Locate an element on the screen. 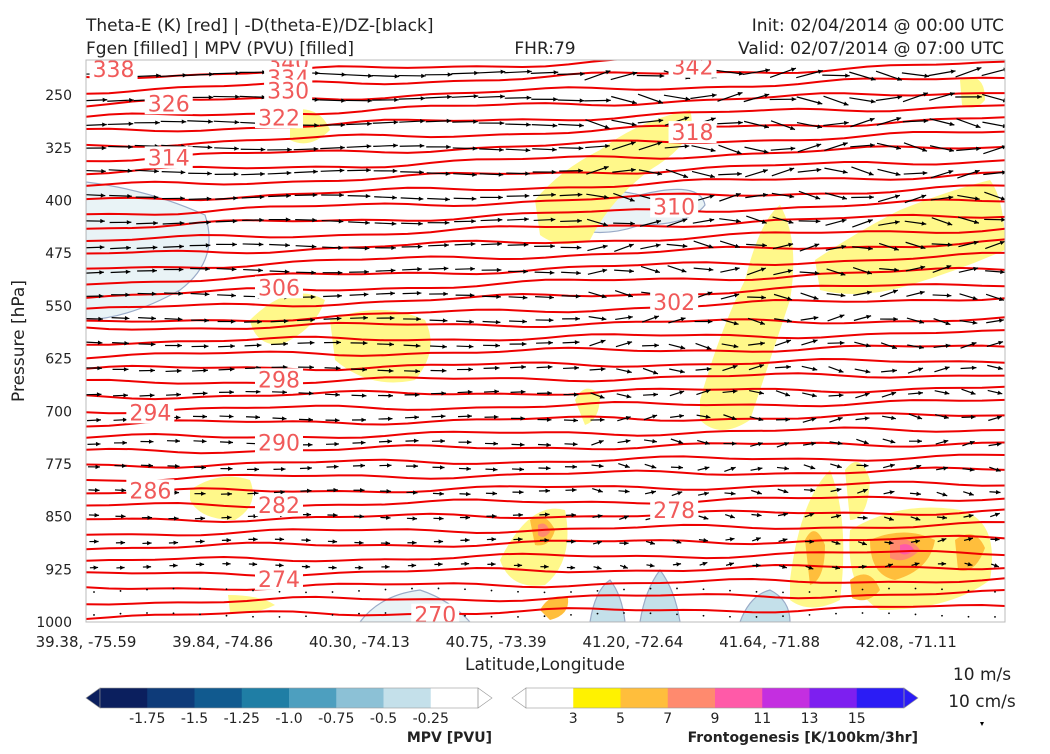  x-tick-label: 40.75, -73.39 is located at coordinates (496, 642).